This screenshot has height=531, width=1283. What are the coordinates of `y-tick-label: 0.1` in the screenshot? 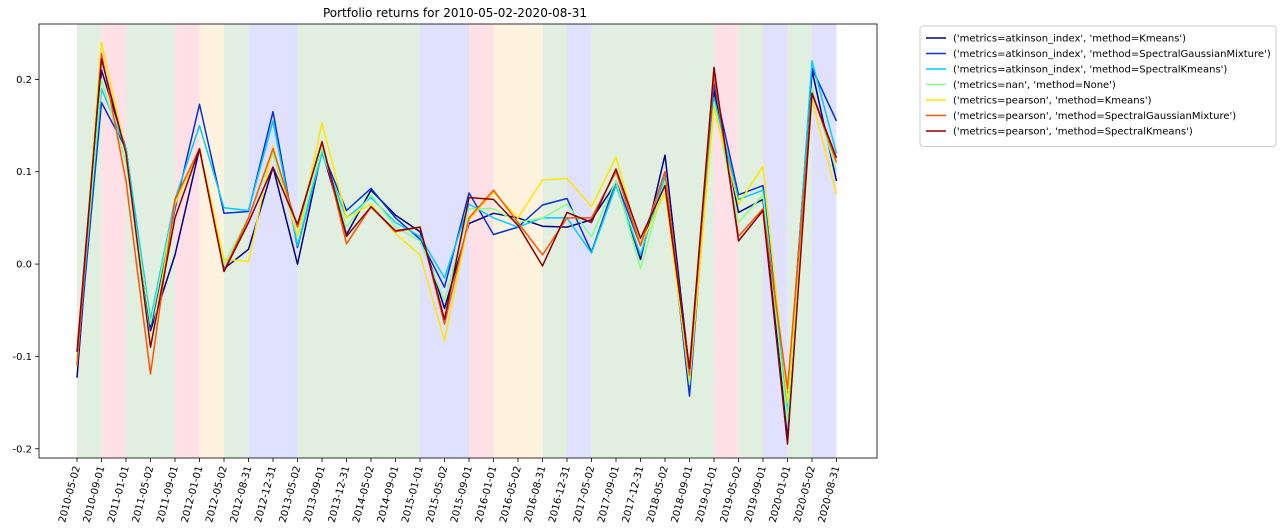 It's located at (24, 172).